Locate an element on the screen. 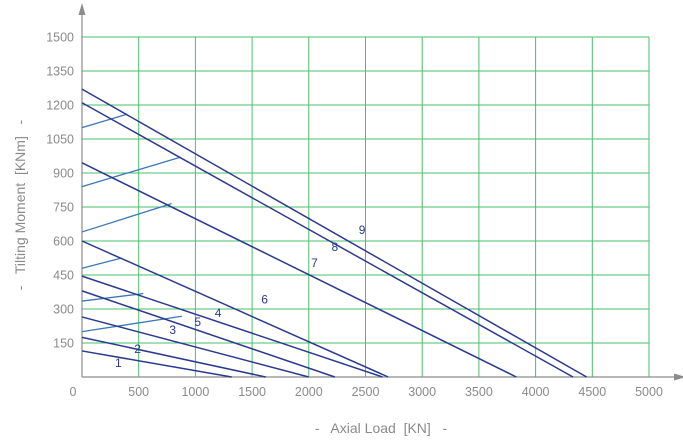  series-label-4: 4 is located at coordinates (218, 313).